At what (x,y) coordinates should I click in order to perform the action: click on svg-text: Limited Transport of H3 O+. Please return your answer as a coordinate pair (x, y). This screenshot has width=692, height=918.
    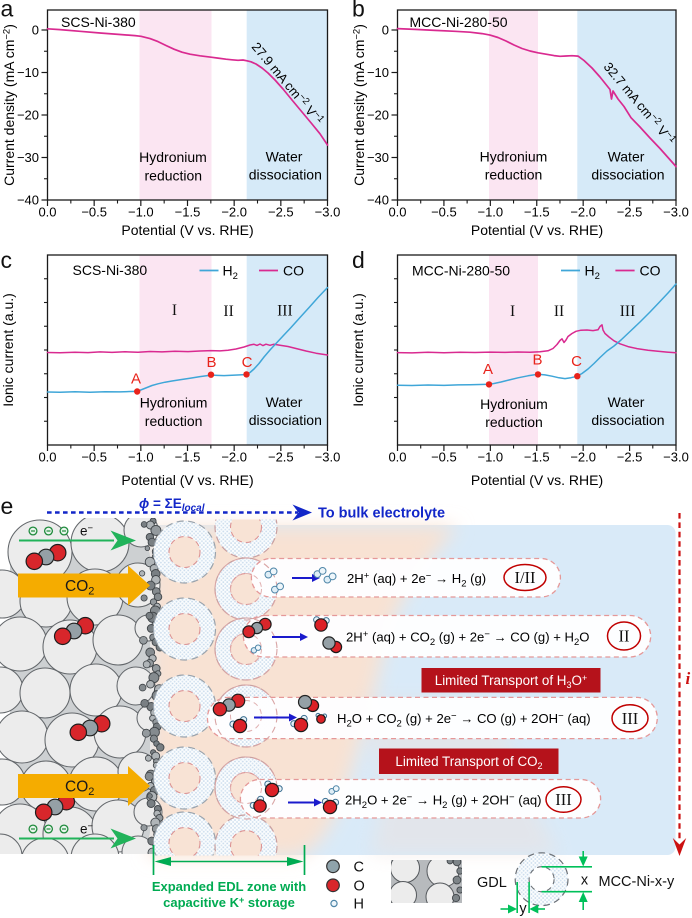
    Looking at the image, I should click on (511, 681).